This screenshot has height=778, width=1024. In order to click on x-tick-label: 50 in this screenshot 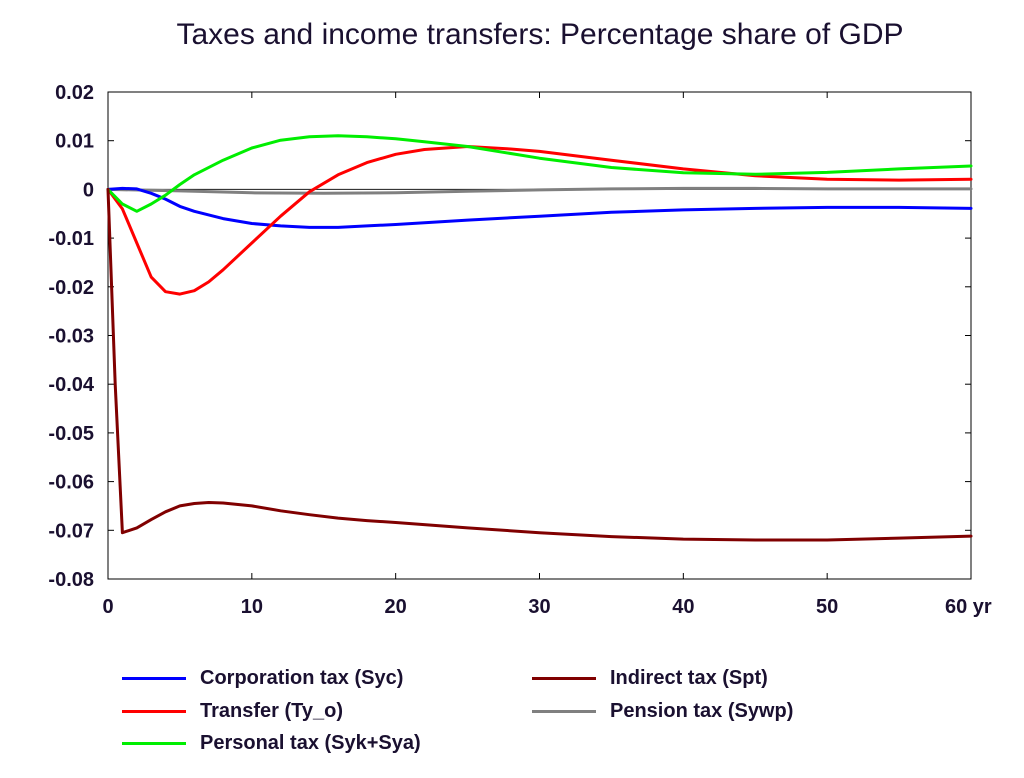, I will do `click(827, 607)`.